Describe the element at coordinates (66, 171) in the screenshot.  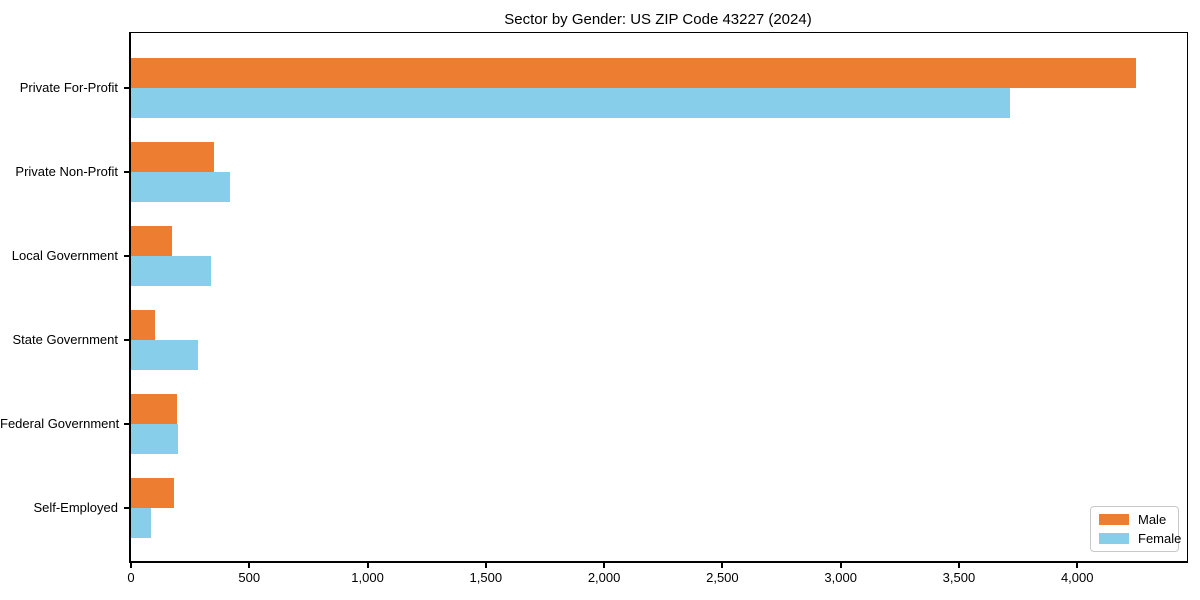
I see `y-axis-category-label: Private Non-Profit` at that location.